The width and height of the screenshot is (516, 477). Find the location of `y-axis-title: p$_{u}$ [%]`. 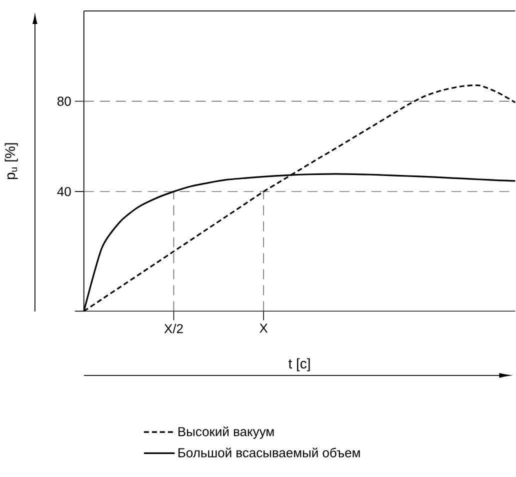

y-axis-title: p$_{u}$ [%] is located at coordinates (11, 161).